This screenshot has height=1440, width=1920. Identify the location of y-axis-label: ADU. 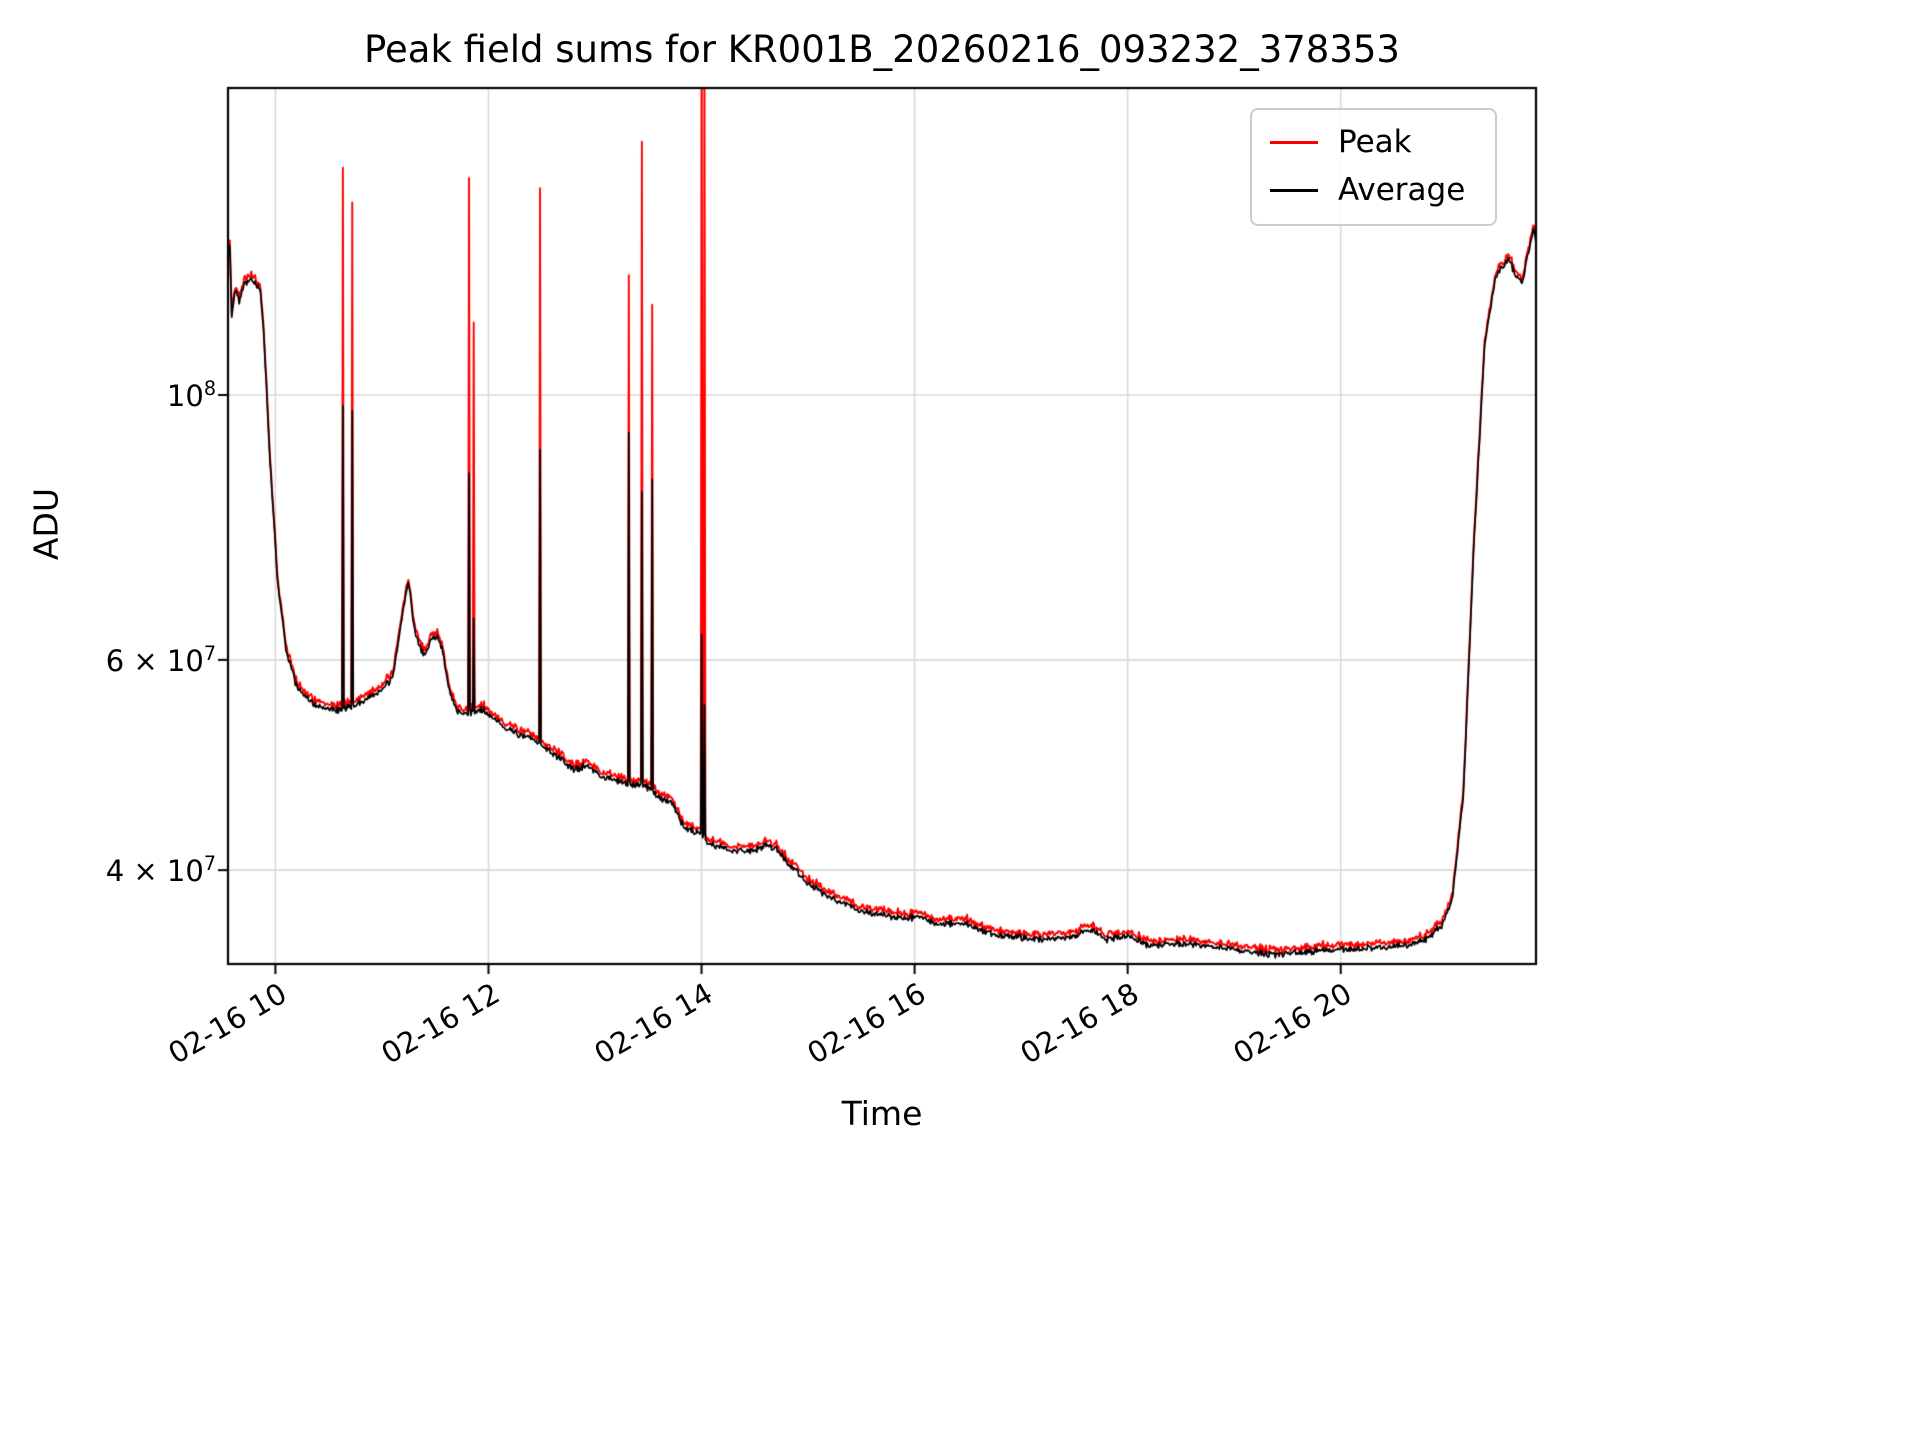
(46, 524).